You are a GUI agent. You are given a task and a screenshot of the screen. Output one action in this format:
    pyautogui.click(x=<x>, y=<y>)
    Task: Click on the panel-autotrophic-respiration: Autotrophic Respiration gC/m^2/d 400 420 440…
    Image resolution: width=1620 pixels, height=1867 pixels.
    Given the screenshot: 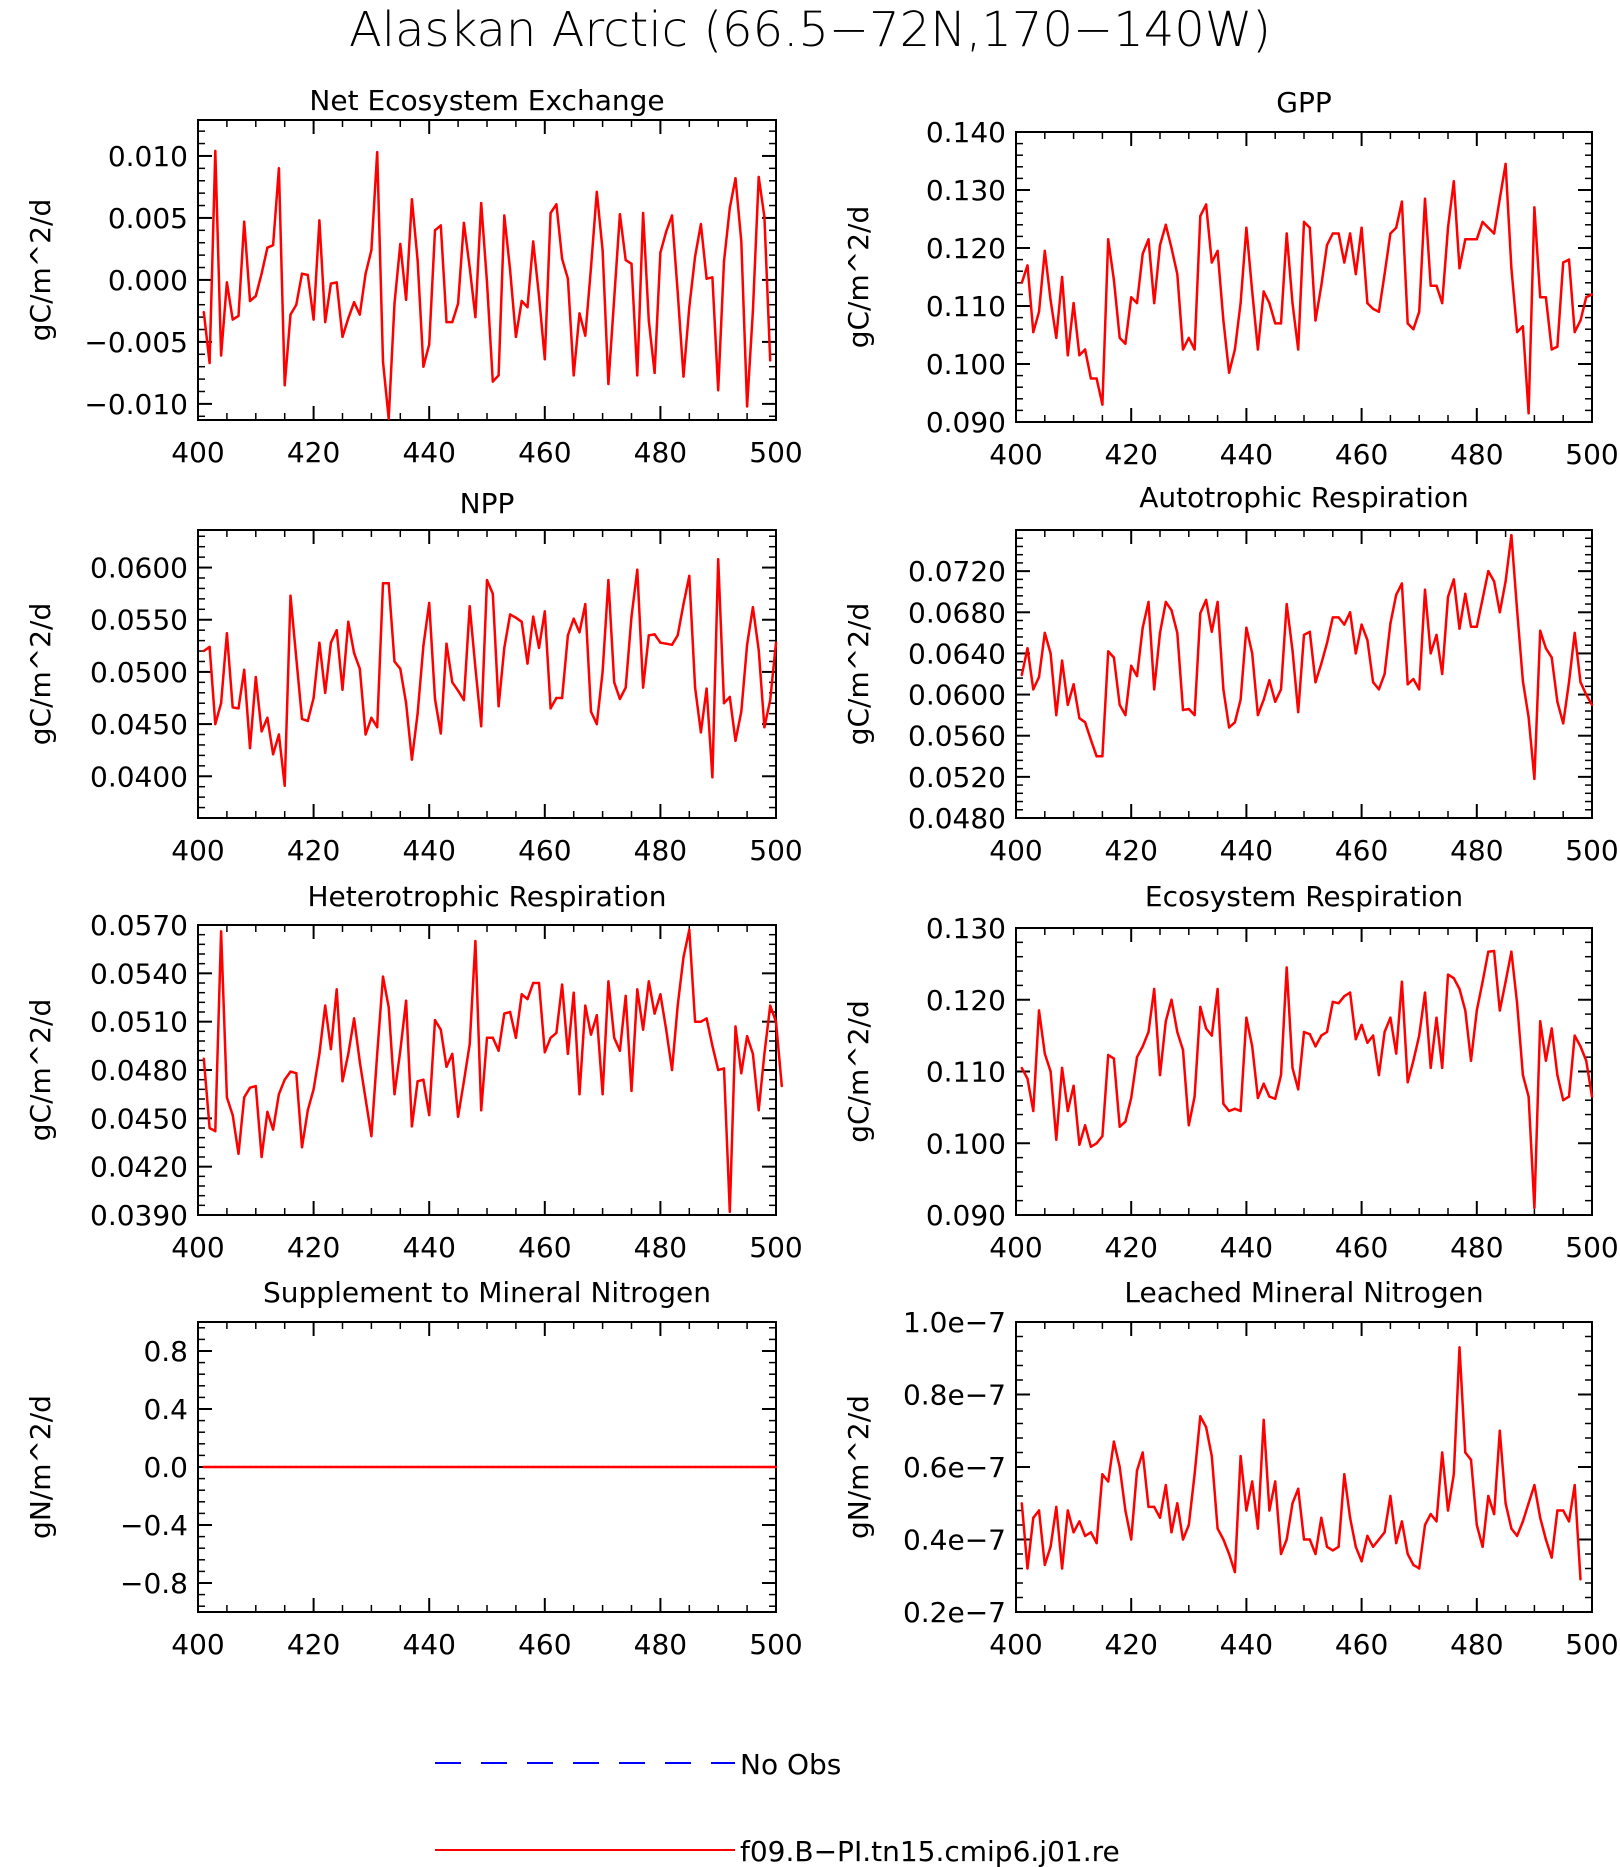 What is the action you would take?
    pyautogui.click(x=1230, y=674)
    